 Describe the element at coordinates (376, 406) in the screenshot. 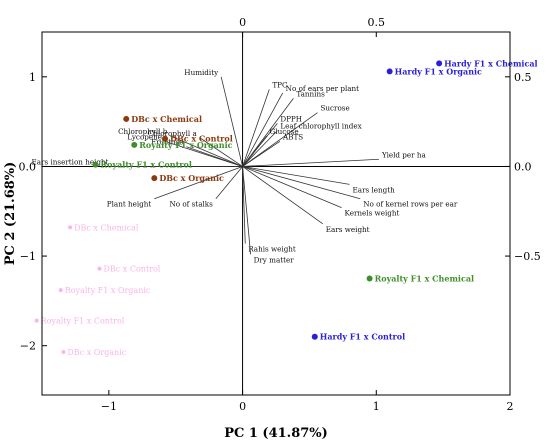

I see `x-tick-label: 1` at that location.